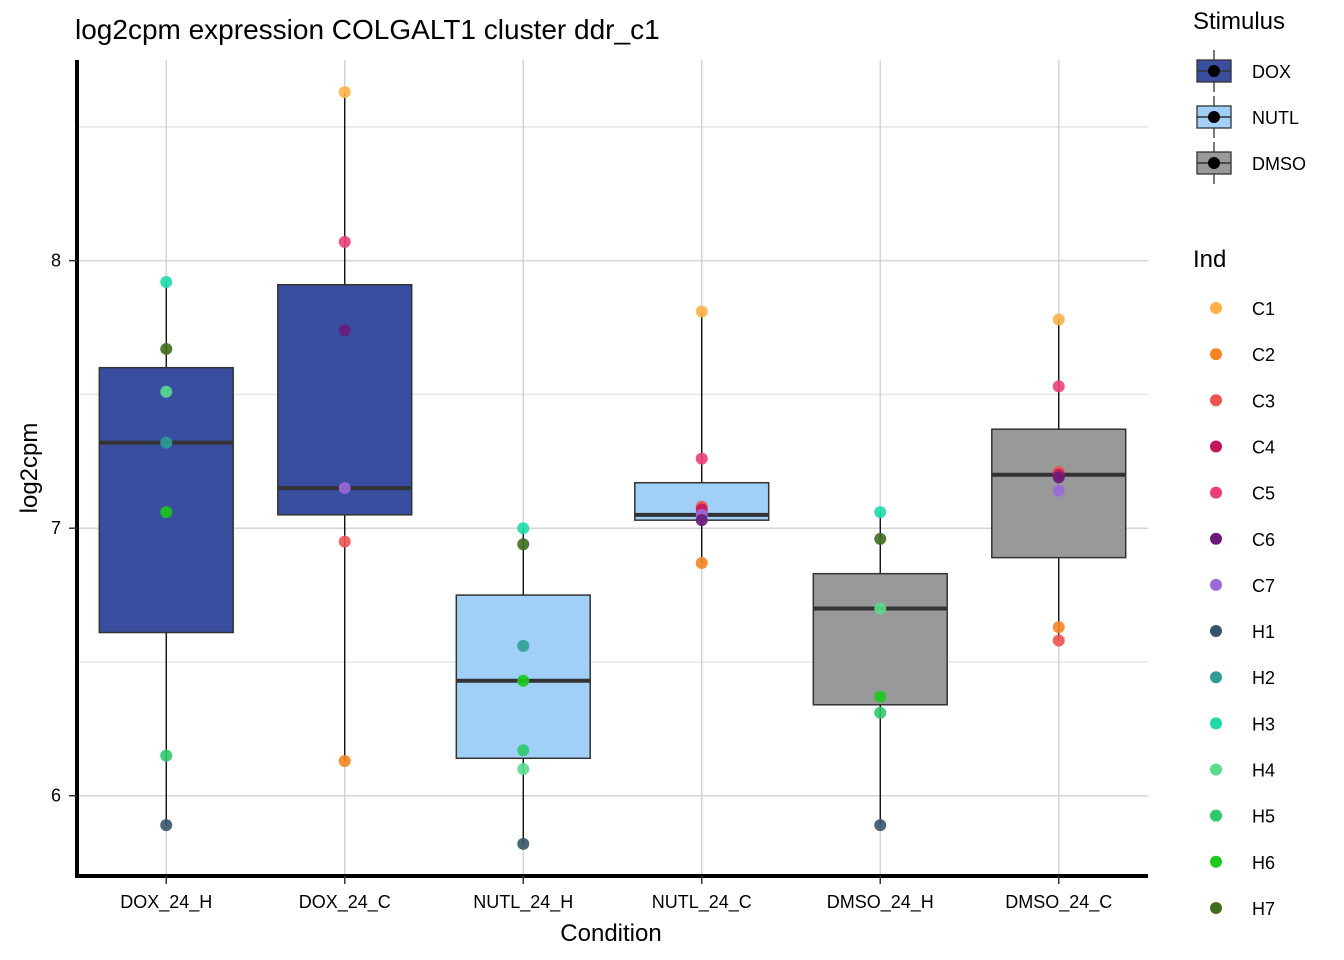 The height and width of the screenshot is (960, 1344). What do you see at coordinates (1263, 401) in the screenshot?
I see `legend-ind-label: C3` at bounding box center [1263, 401].